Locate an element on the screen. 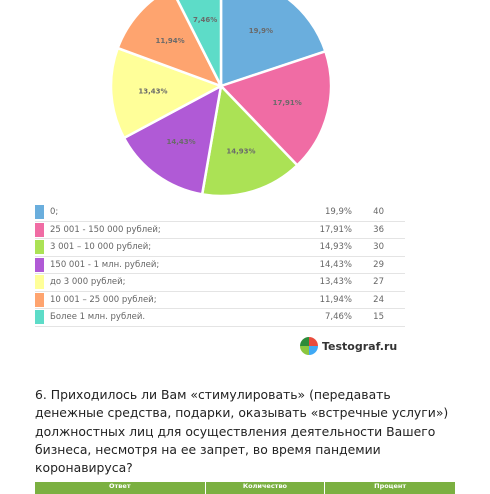 The image size is (490, 494). legend-count: 29 is located at coordinates (378, 265).